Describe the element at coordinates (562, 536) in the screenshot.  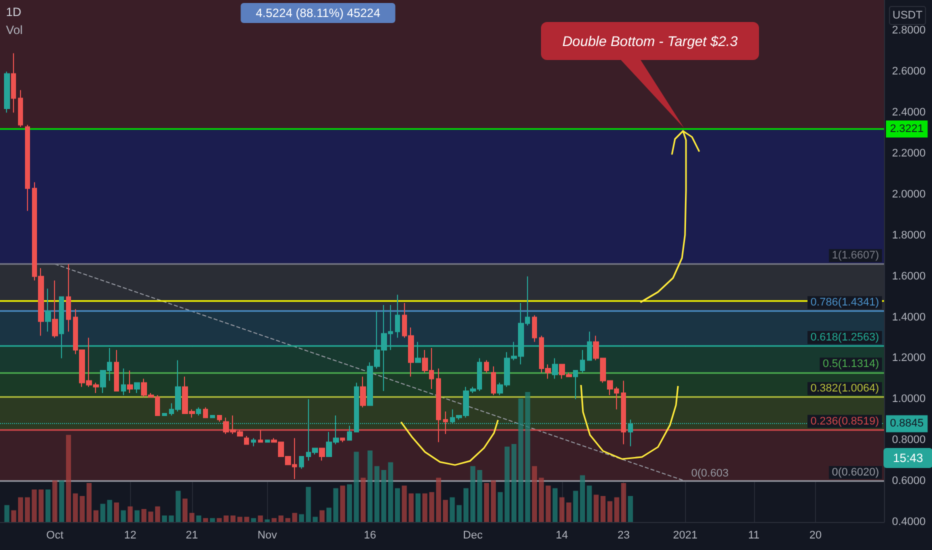
I see `x-tick-label: 14` at that location.